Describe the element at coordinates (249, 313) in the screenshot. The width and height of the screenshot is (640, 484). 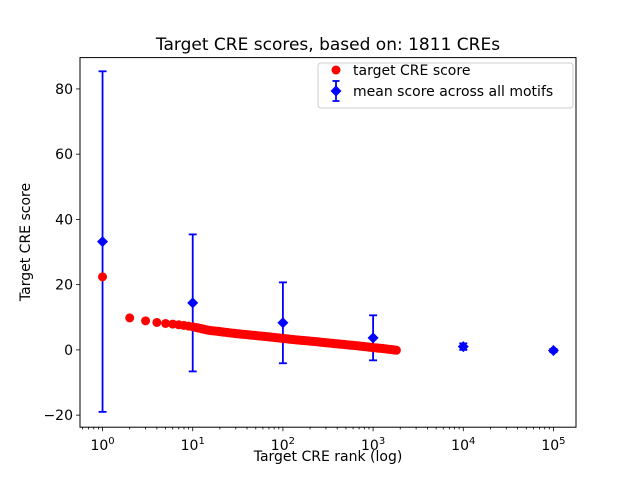
I see `target-score-scatter-series` at that location.